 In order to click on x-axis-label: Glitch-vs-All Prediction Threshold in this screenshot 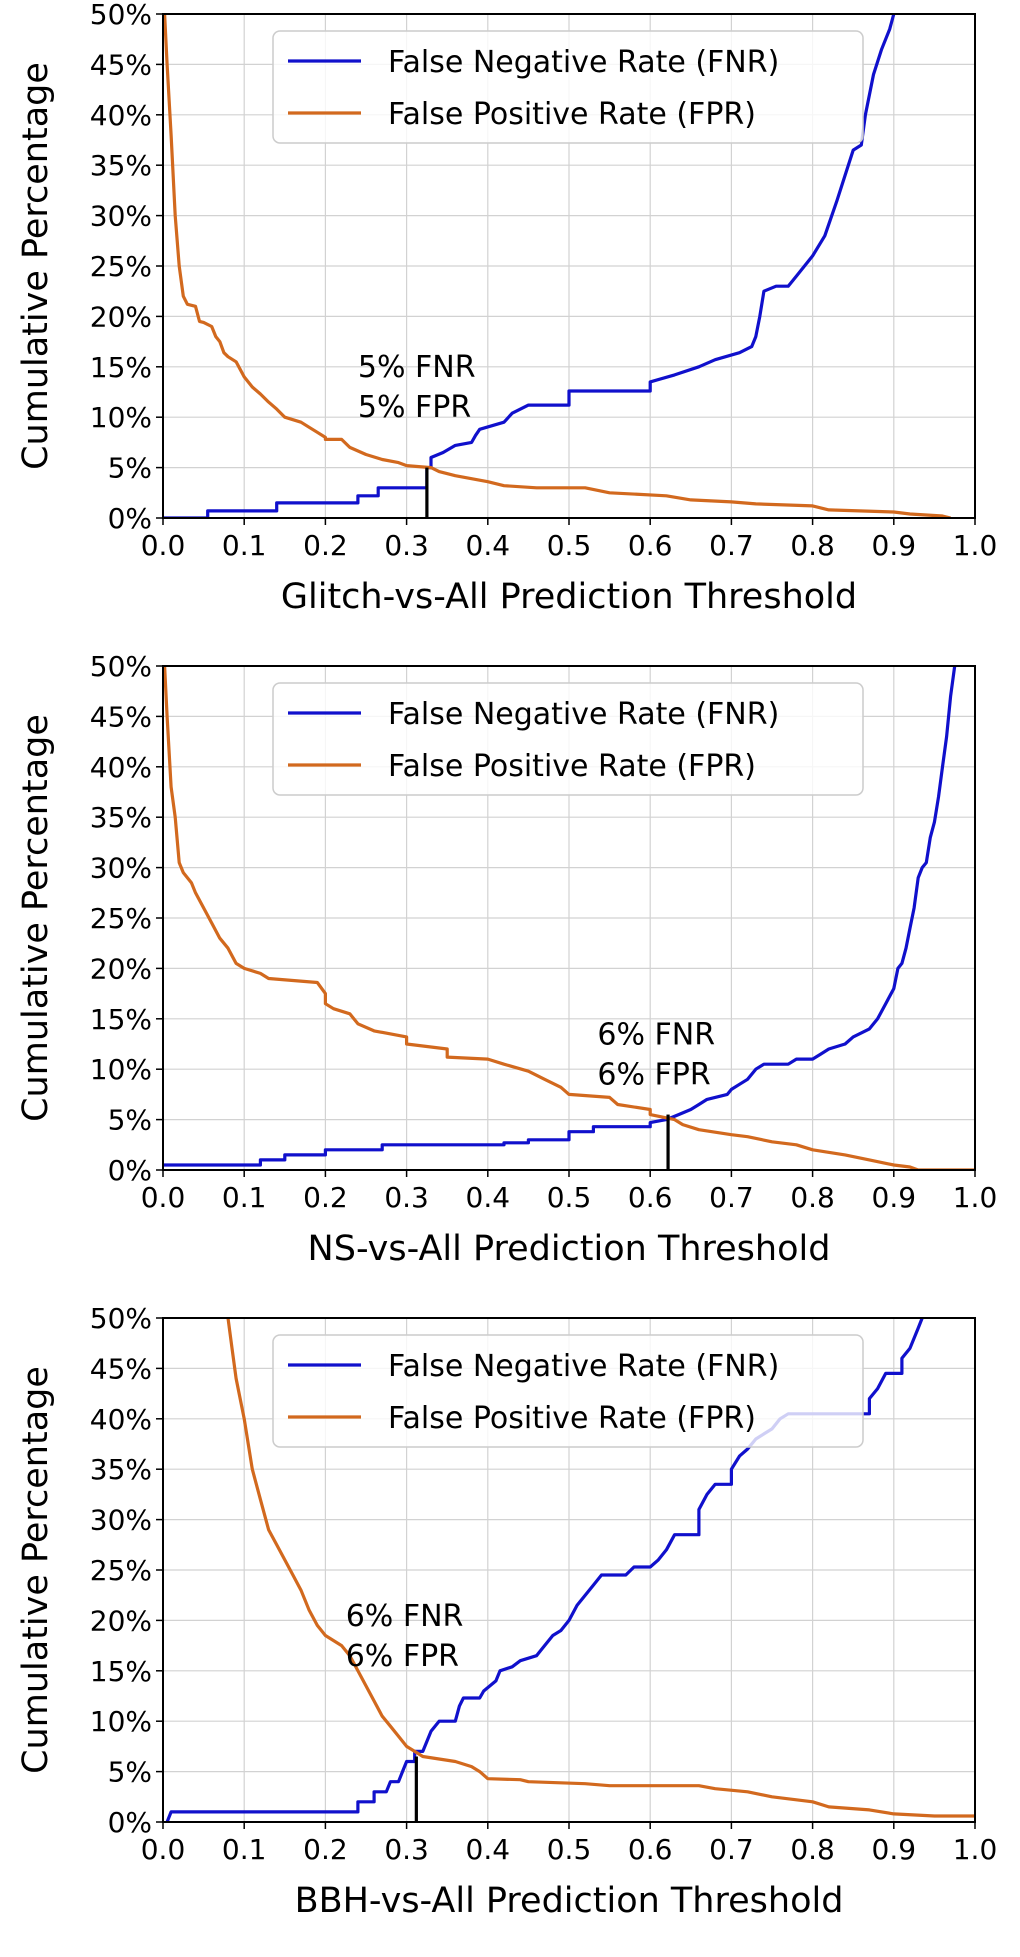, I will do `click(569, 597)`.